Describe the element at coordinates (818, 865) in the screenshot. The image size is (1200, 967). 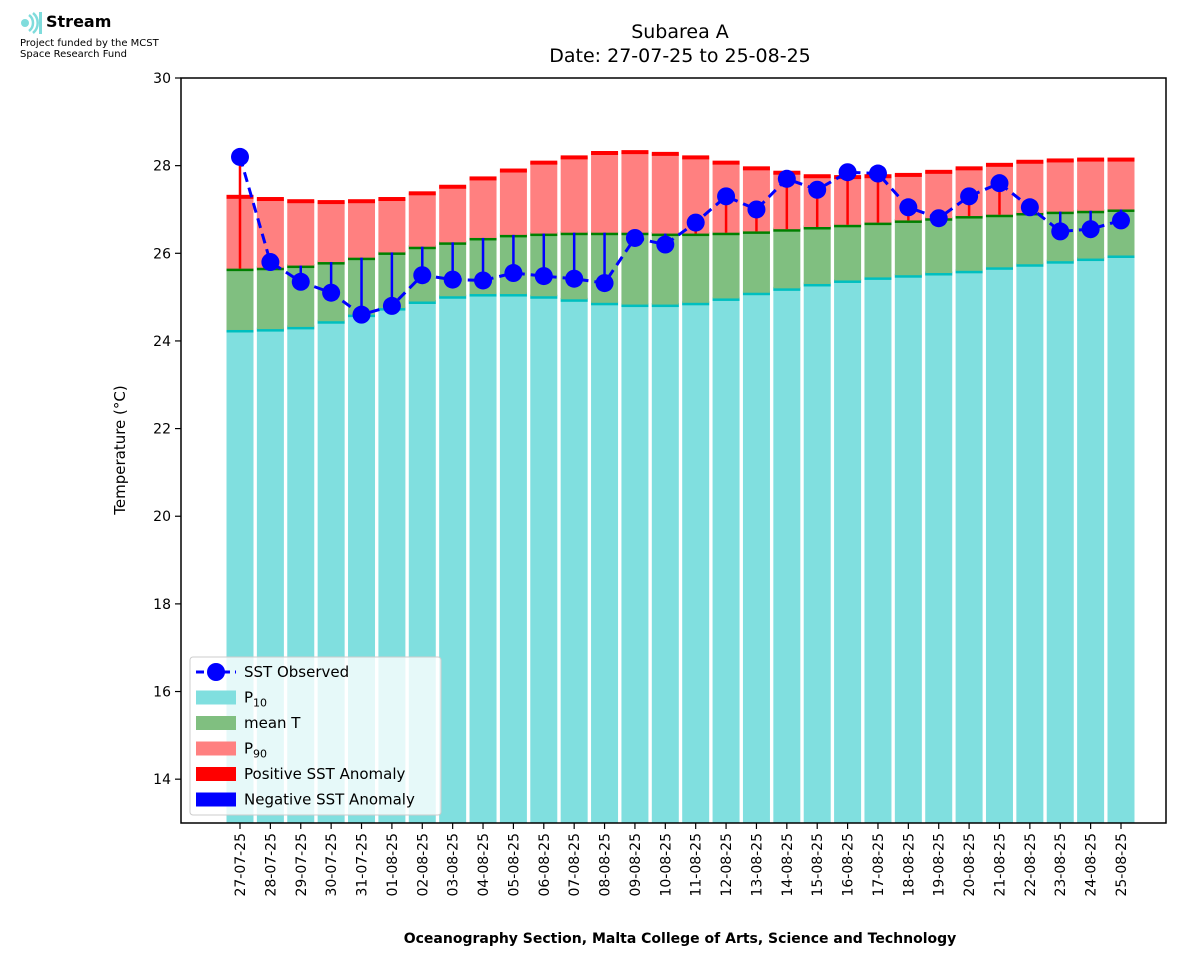
I see `x-tick-label: 15-08-25` at that location.